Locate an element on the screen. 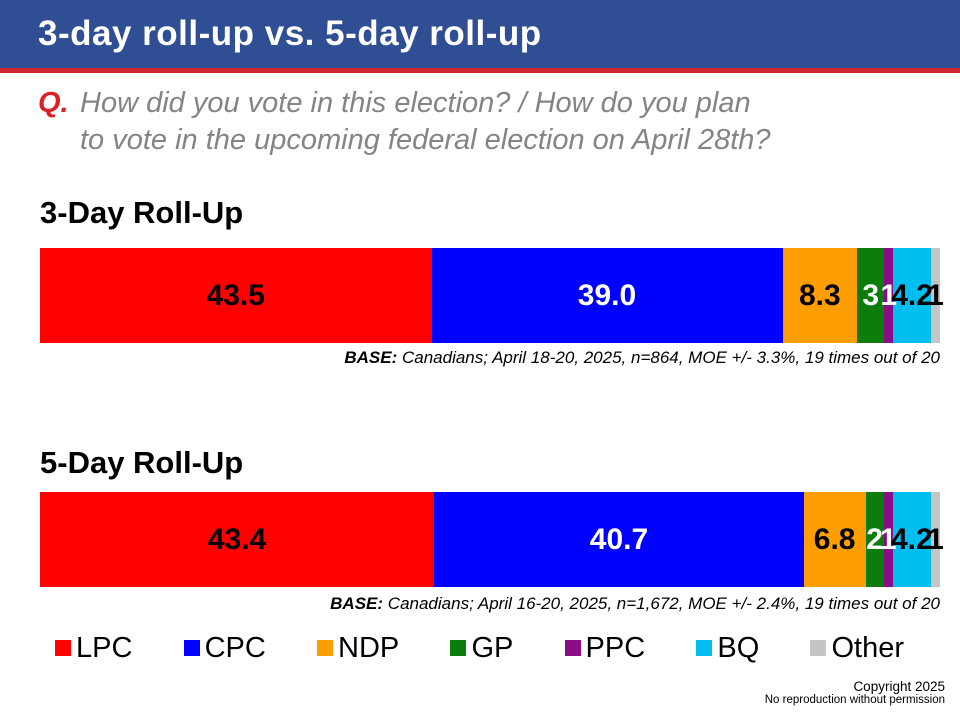 The height and width of the screenshot is (720, 960). legend: LPC CPC NDP GP PPC BQ Other is located at coordinates (479, 648).